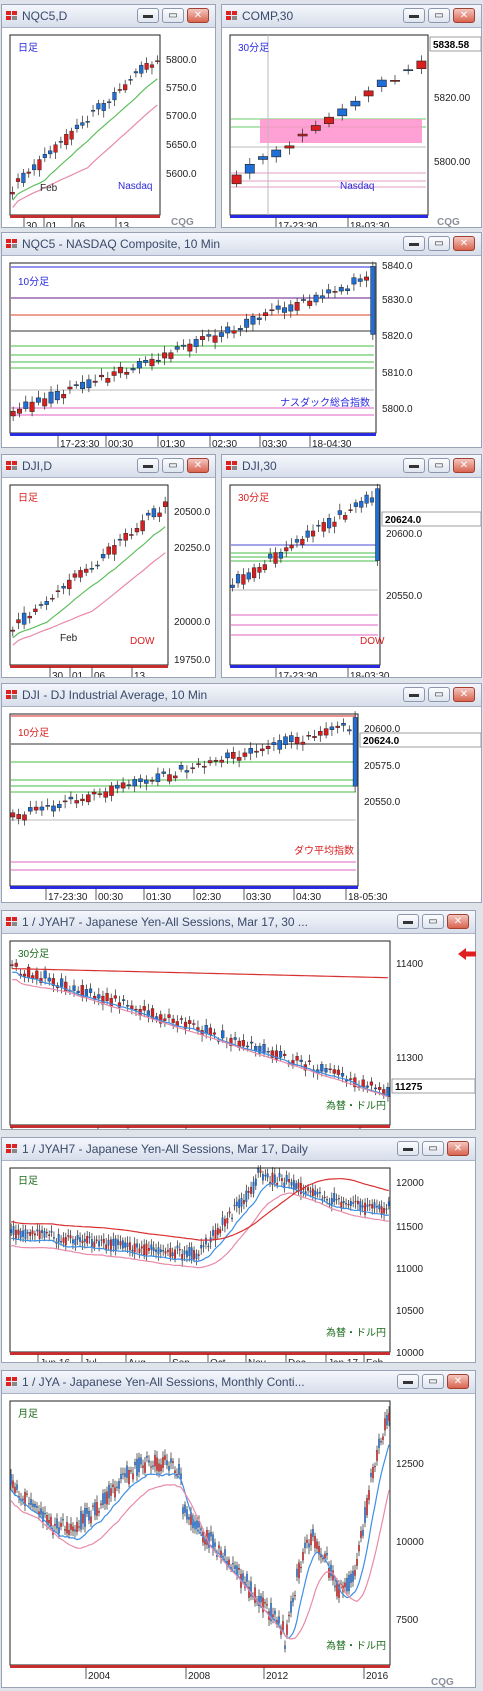 The width and height of the screenshot is (483, 1691). I want to click on title-bar: DJI,D ▬ ▭ ✕, so click(108, 466).